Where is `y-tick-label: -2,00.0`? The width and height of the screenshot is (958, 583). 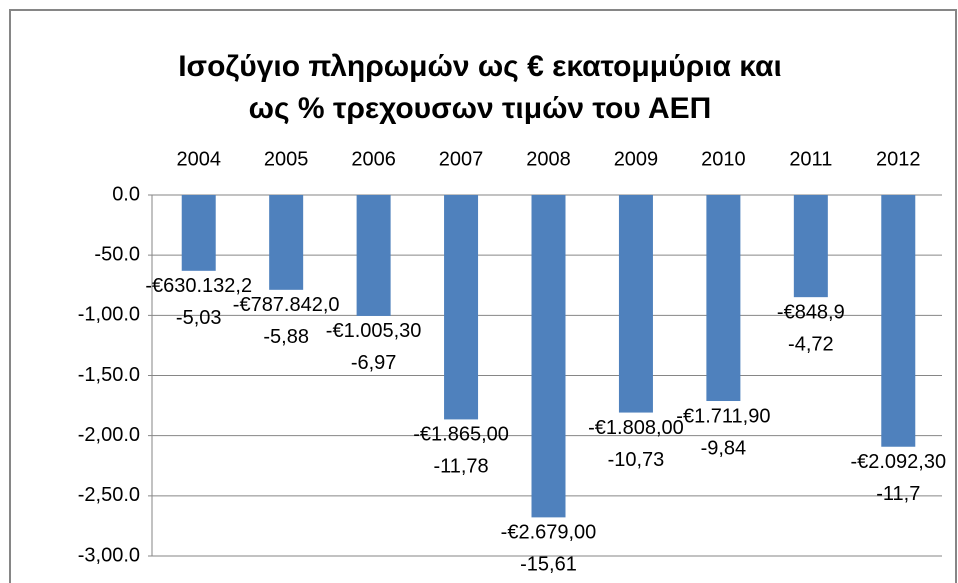
y-tick-label: -2,00.0 is located at coordinates (109, 435).